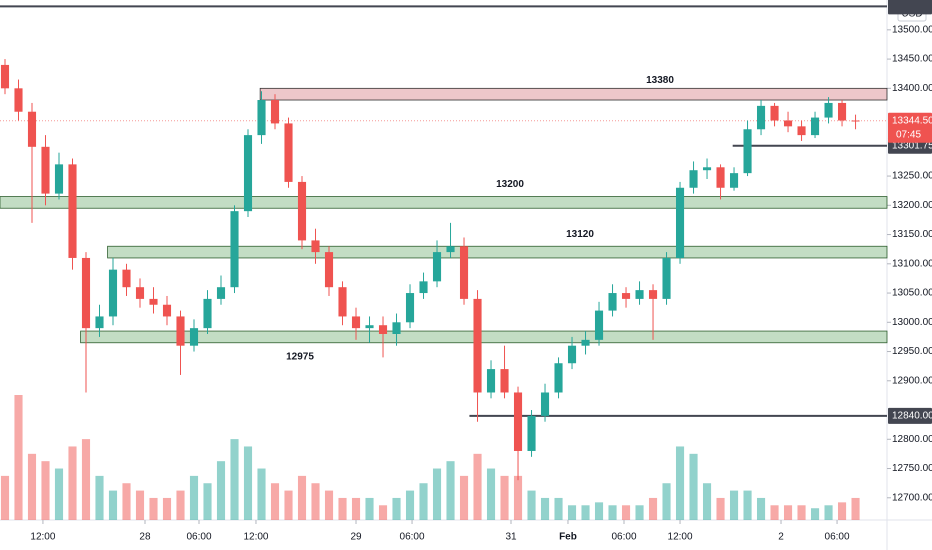  What do you see at coordinates (912, 176) in the screenshot?
I see `y-tick-label: 13250.00` at bounding box center [912, 176].